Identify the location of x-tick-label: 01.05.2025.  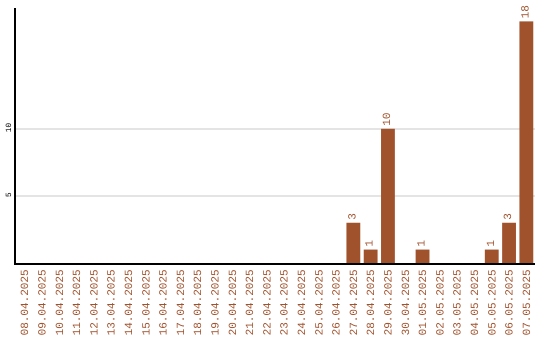
(424, 302).